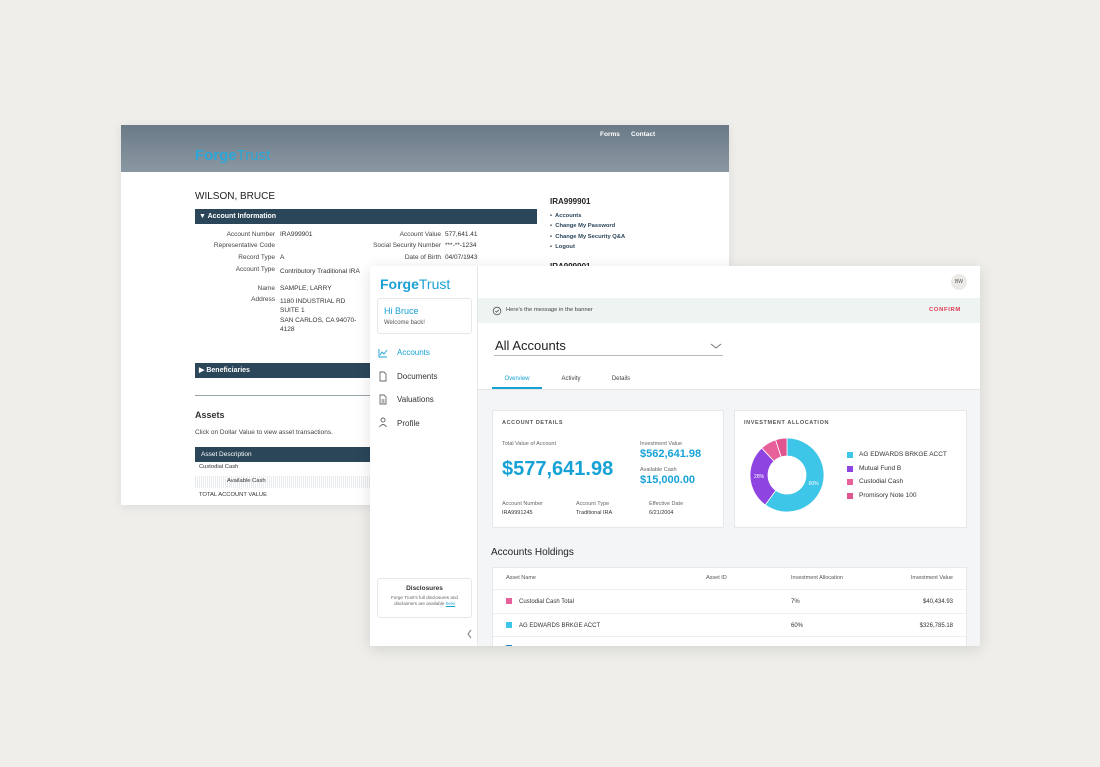  What do you see at coordinates (318, 325) in the screenshot?
I see `address-line: SAN CARLOS, CA 94070-4128` at bounding box center [318, 325].